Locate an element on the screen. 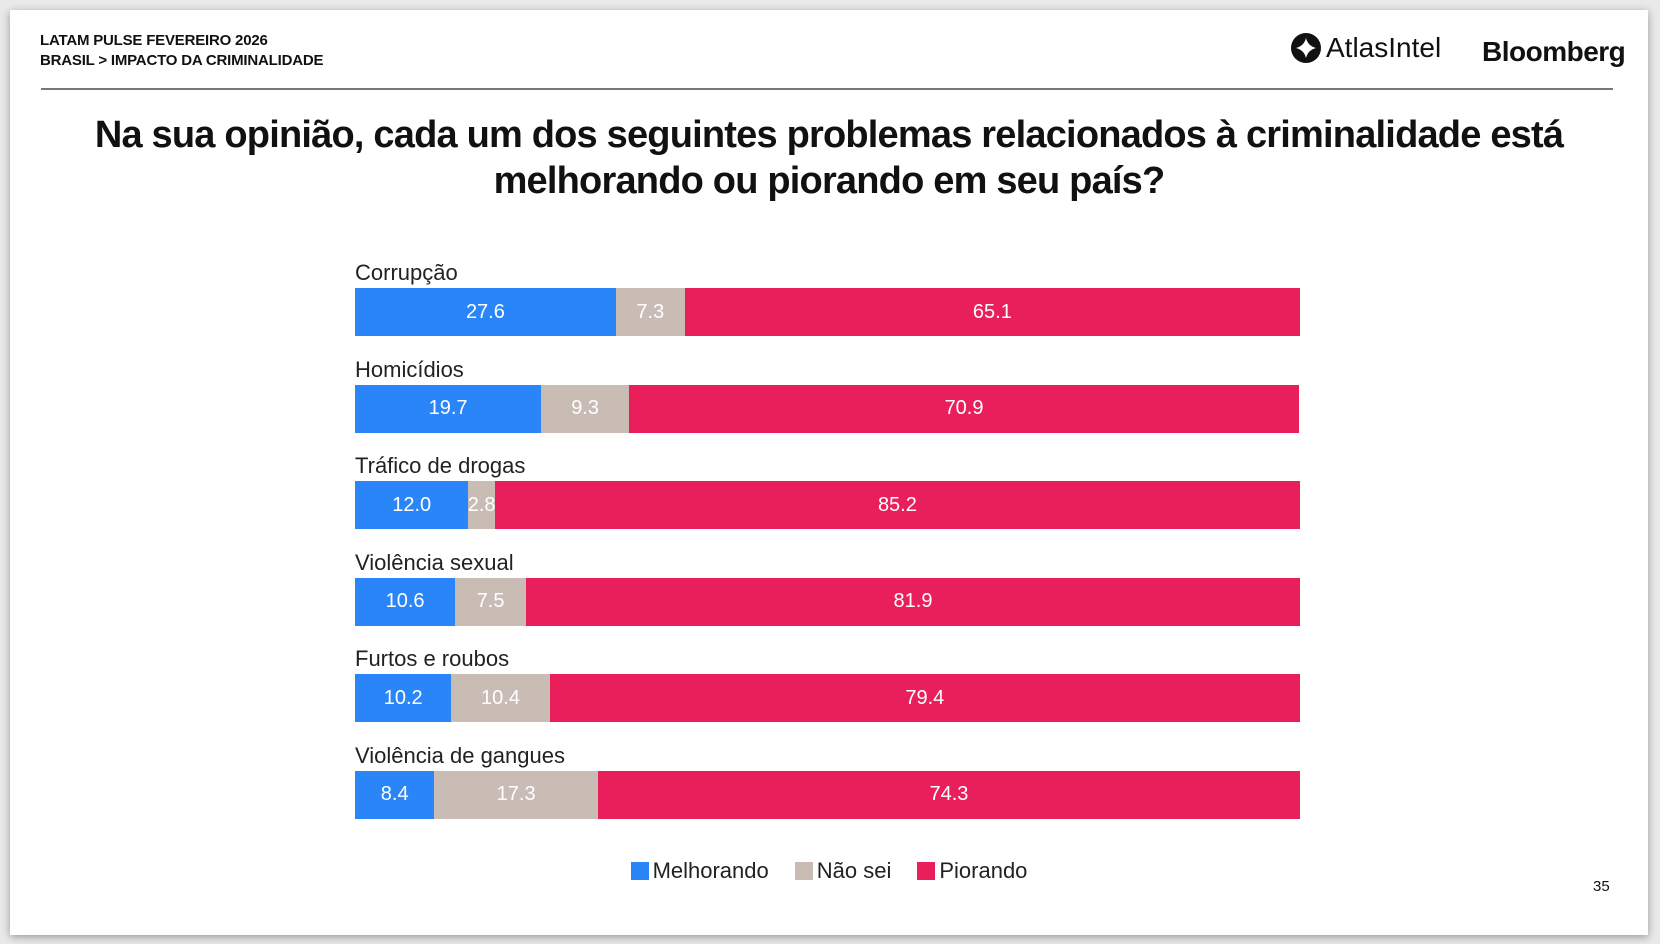 The image size is (1660, 944). data-label: 27.6 is located at coordinates (485, 311).